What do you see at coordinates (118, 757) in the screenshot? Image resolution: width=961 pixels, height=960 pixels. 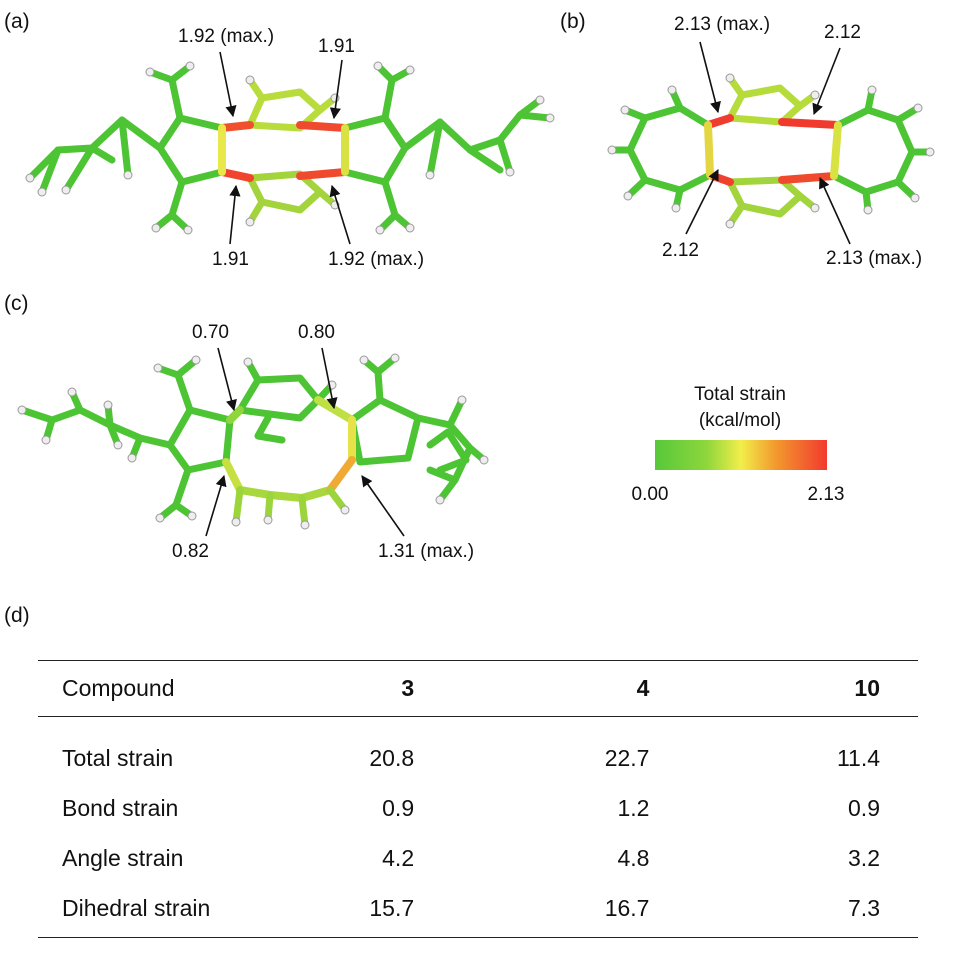 I see `row-label: Total strain` at bounding box center [118, 757].